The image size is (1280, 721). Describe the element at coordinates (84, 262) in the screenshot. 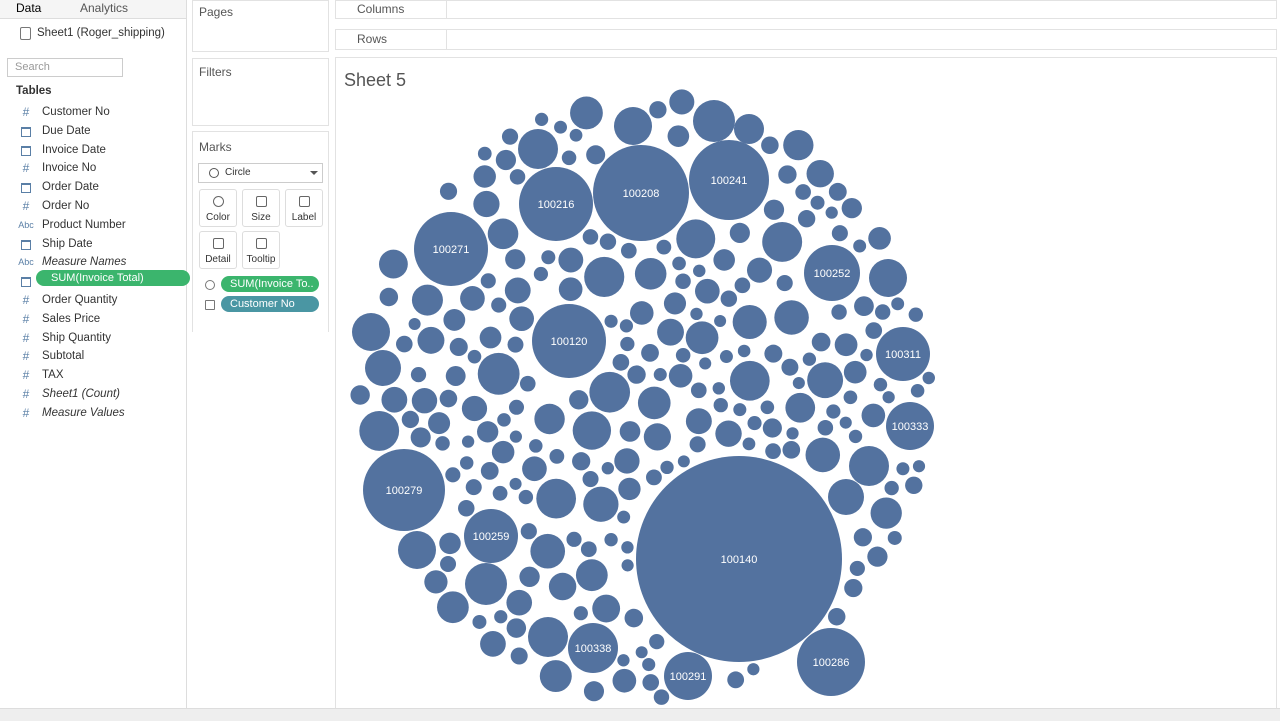

I see `field-name: Measure Names` at that location.